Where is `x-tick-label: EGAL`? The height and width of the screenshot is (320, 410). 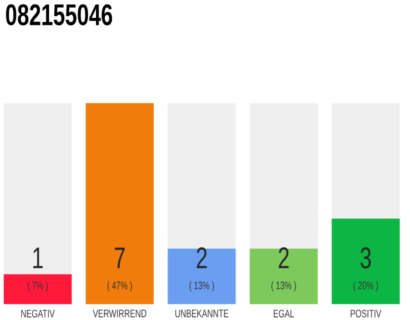
x-tick-label: EGAL is located at coordinates (284, 314).